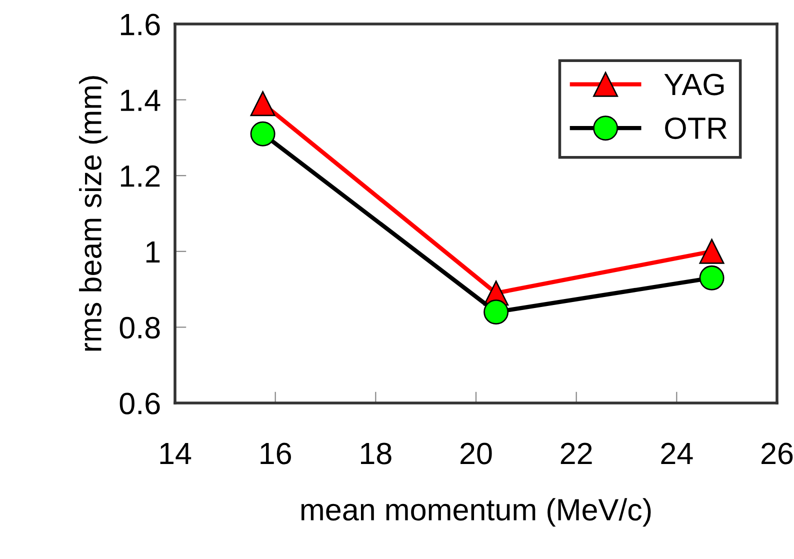 This screenshot has width=794, height=559. What do you see at coordinates (140, 176) in the screenshot?
I see `y-tick-label: 1.2` at bounding box center [140, 176].